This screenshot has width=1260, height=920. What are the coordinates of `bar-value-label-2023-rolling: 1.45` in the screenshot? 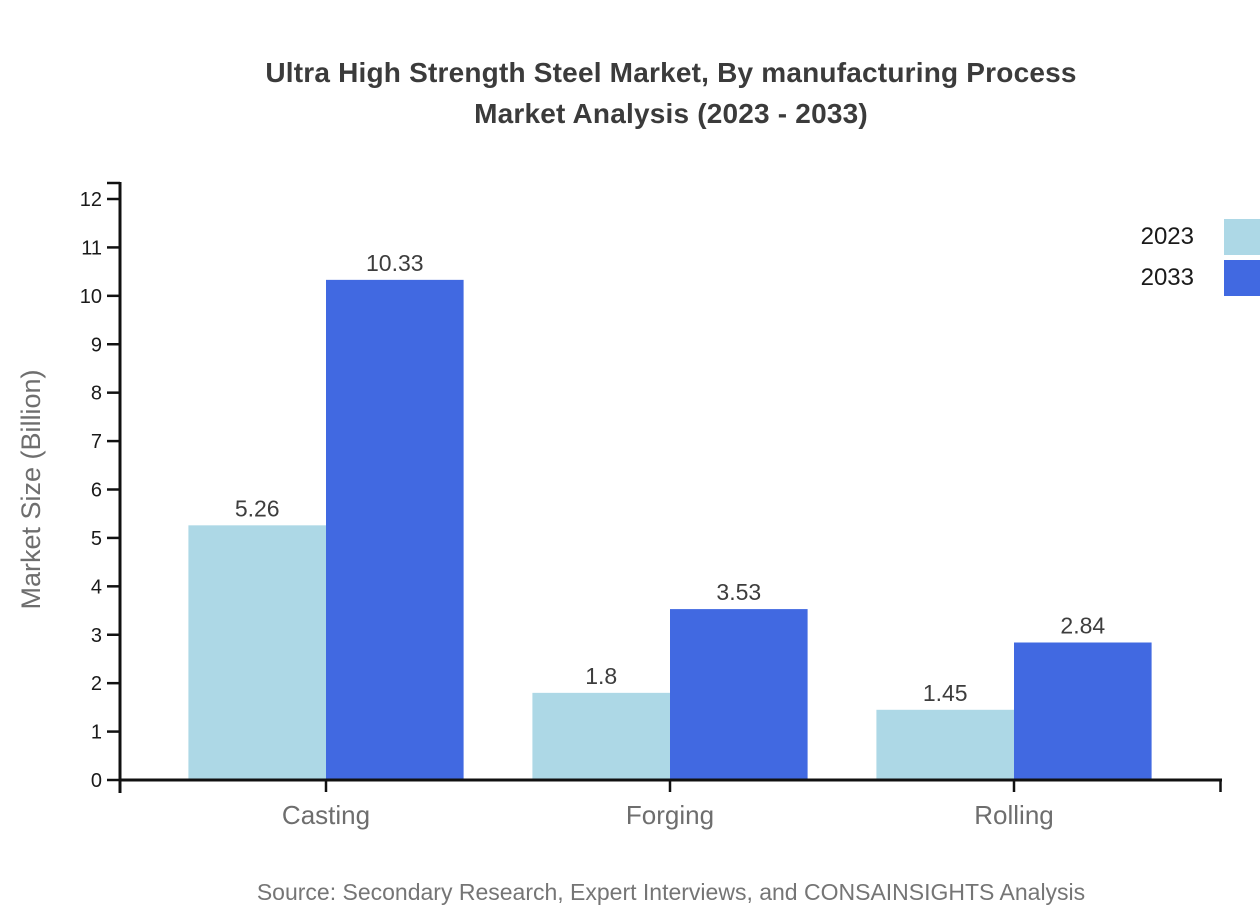 It's located at (945, 693).